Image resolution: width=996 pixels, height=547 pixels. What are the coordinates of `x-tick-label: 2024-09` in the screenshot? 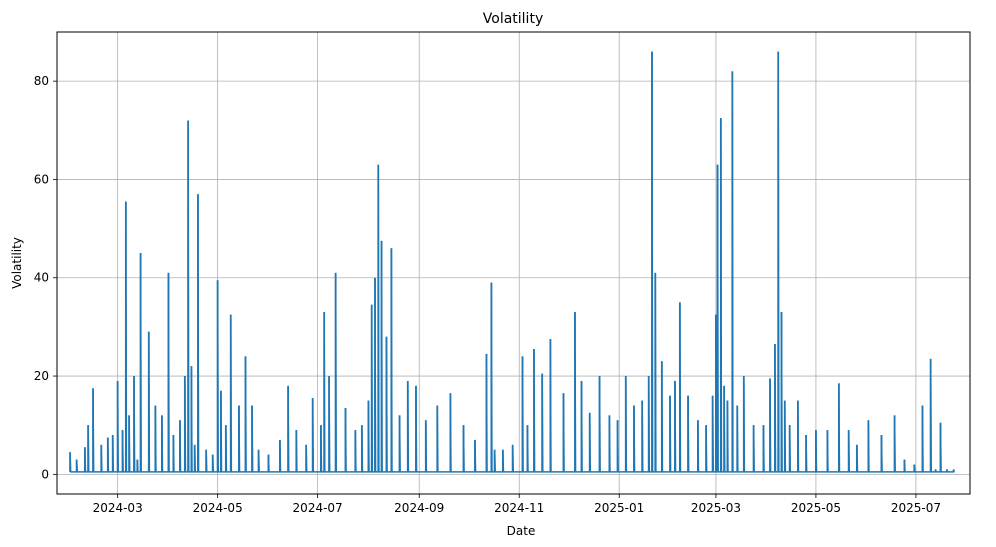 It's located at (419, 508).